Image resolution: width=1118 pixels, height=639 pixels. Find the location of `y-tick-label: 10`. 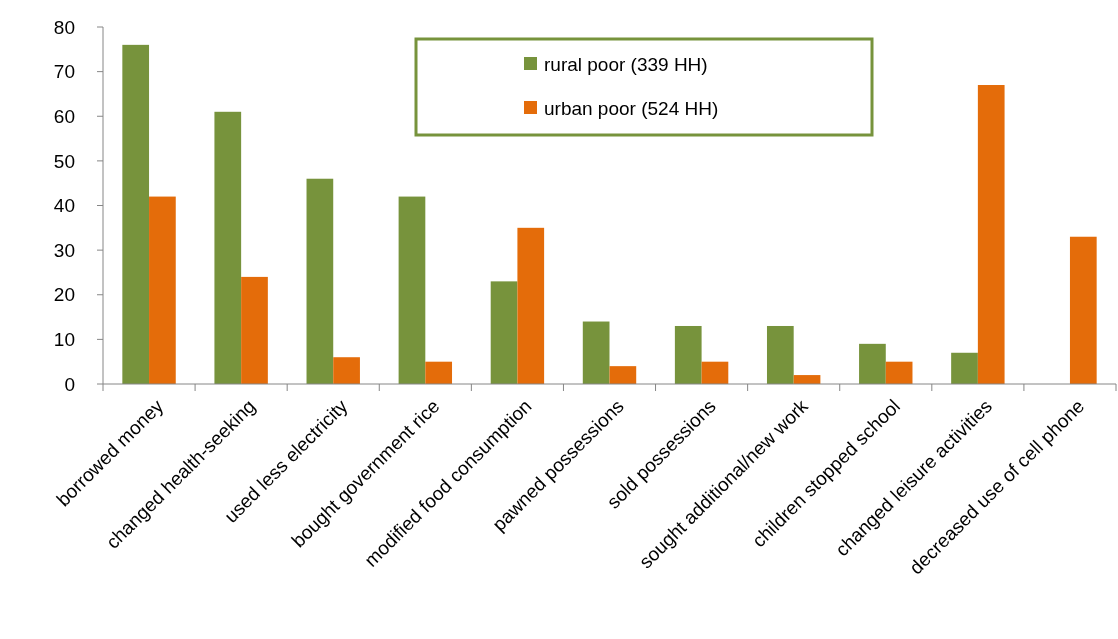

y-tick-label: 10 is located at coordinates (64, 340).